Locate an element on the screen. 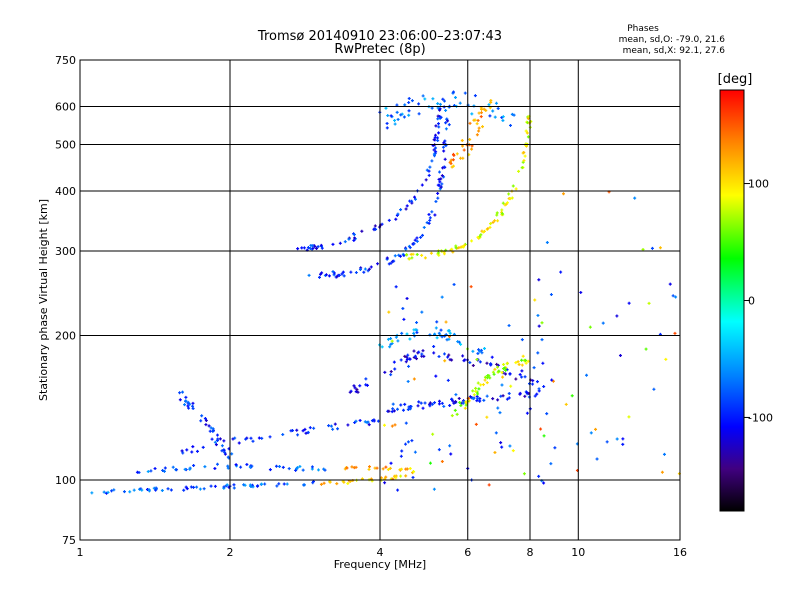 The image size is (800, 600). x-tick-label: 8 is located at coordinates (530, 552).